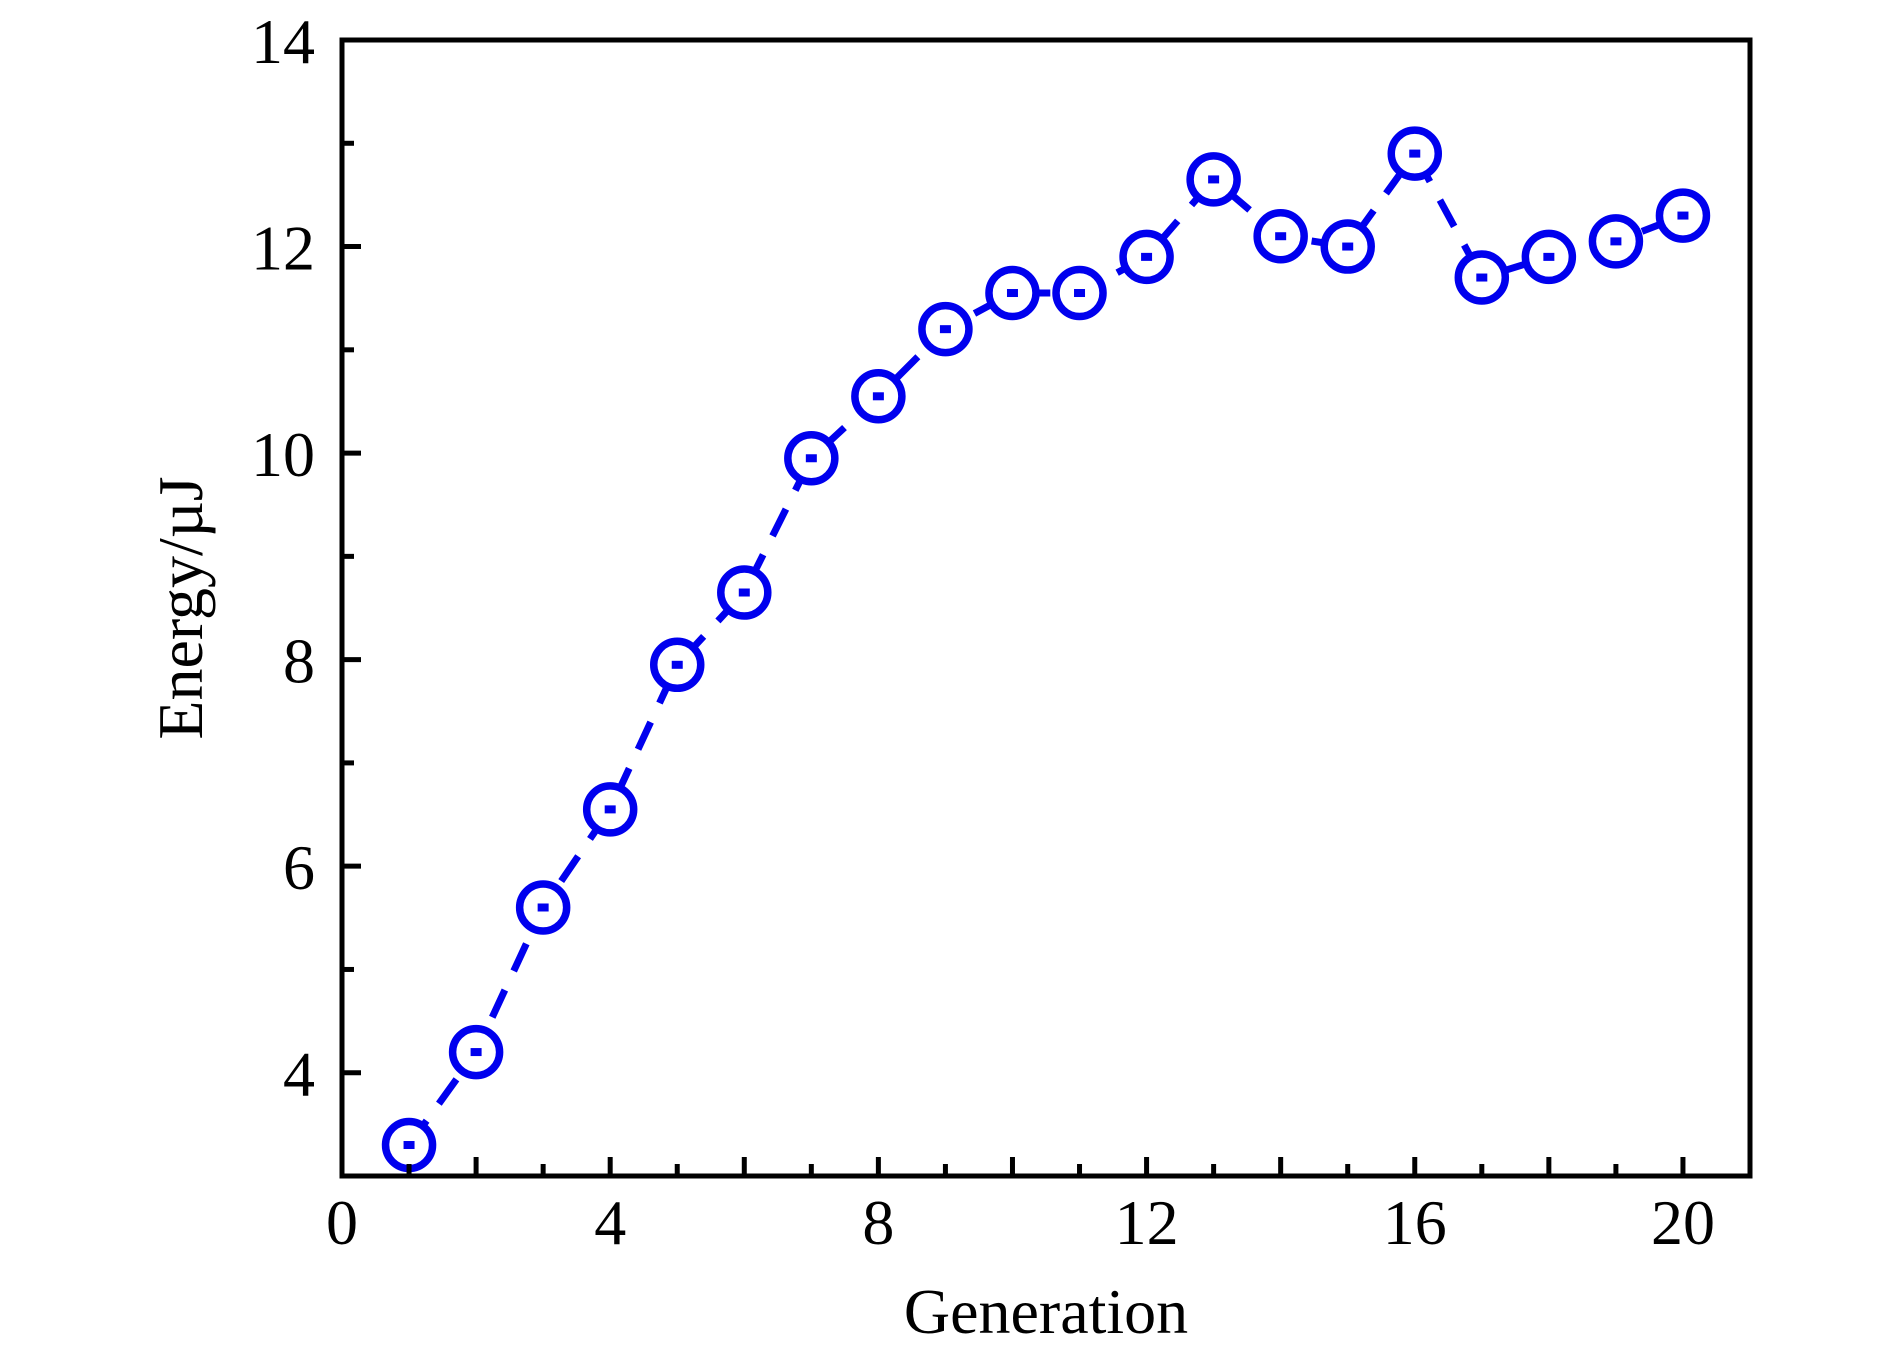  What do you see at coordinates (610, 1222) in the screenshot?
I see `x-tick-label: 4` at bounding box center [610, 1222].